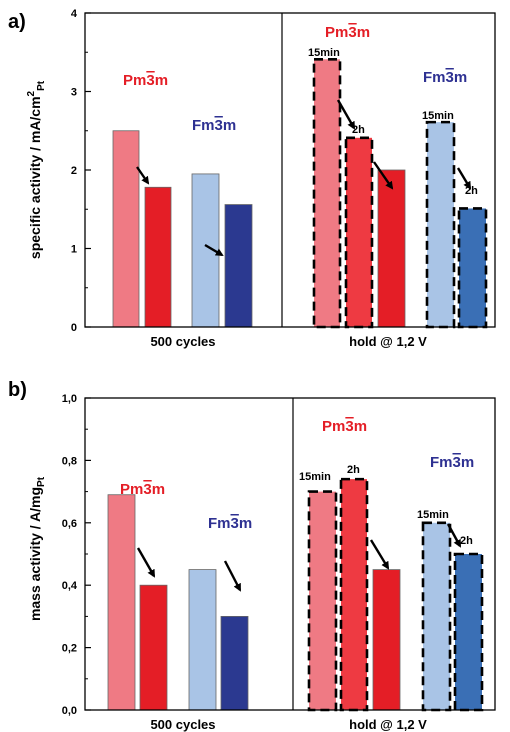 The height and width of the screenshot is (732, 510). I want to click on panel-a-phase-label-fm-500: Fm3m, so click(214, 125).